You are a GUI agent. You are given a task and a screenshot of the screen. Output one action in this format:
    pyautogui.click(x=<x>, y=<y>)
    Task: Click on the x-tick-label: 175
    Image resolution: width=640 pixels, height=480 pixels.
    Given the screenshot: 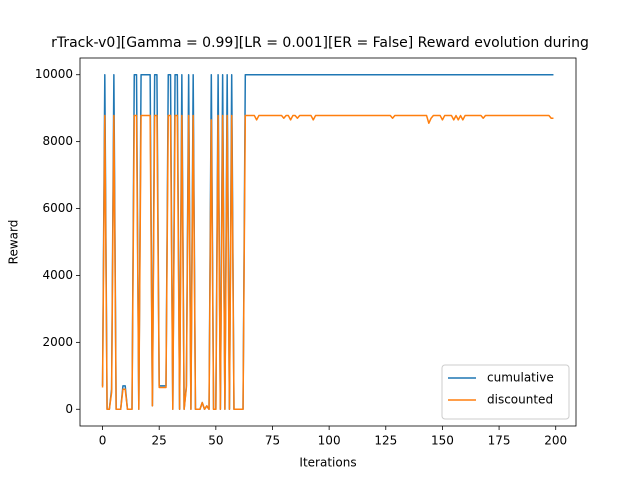 What is the action you would take?
    pyautogui.click(x=499, y=441)
    